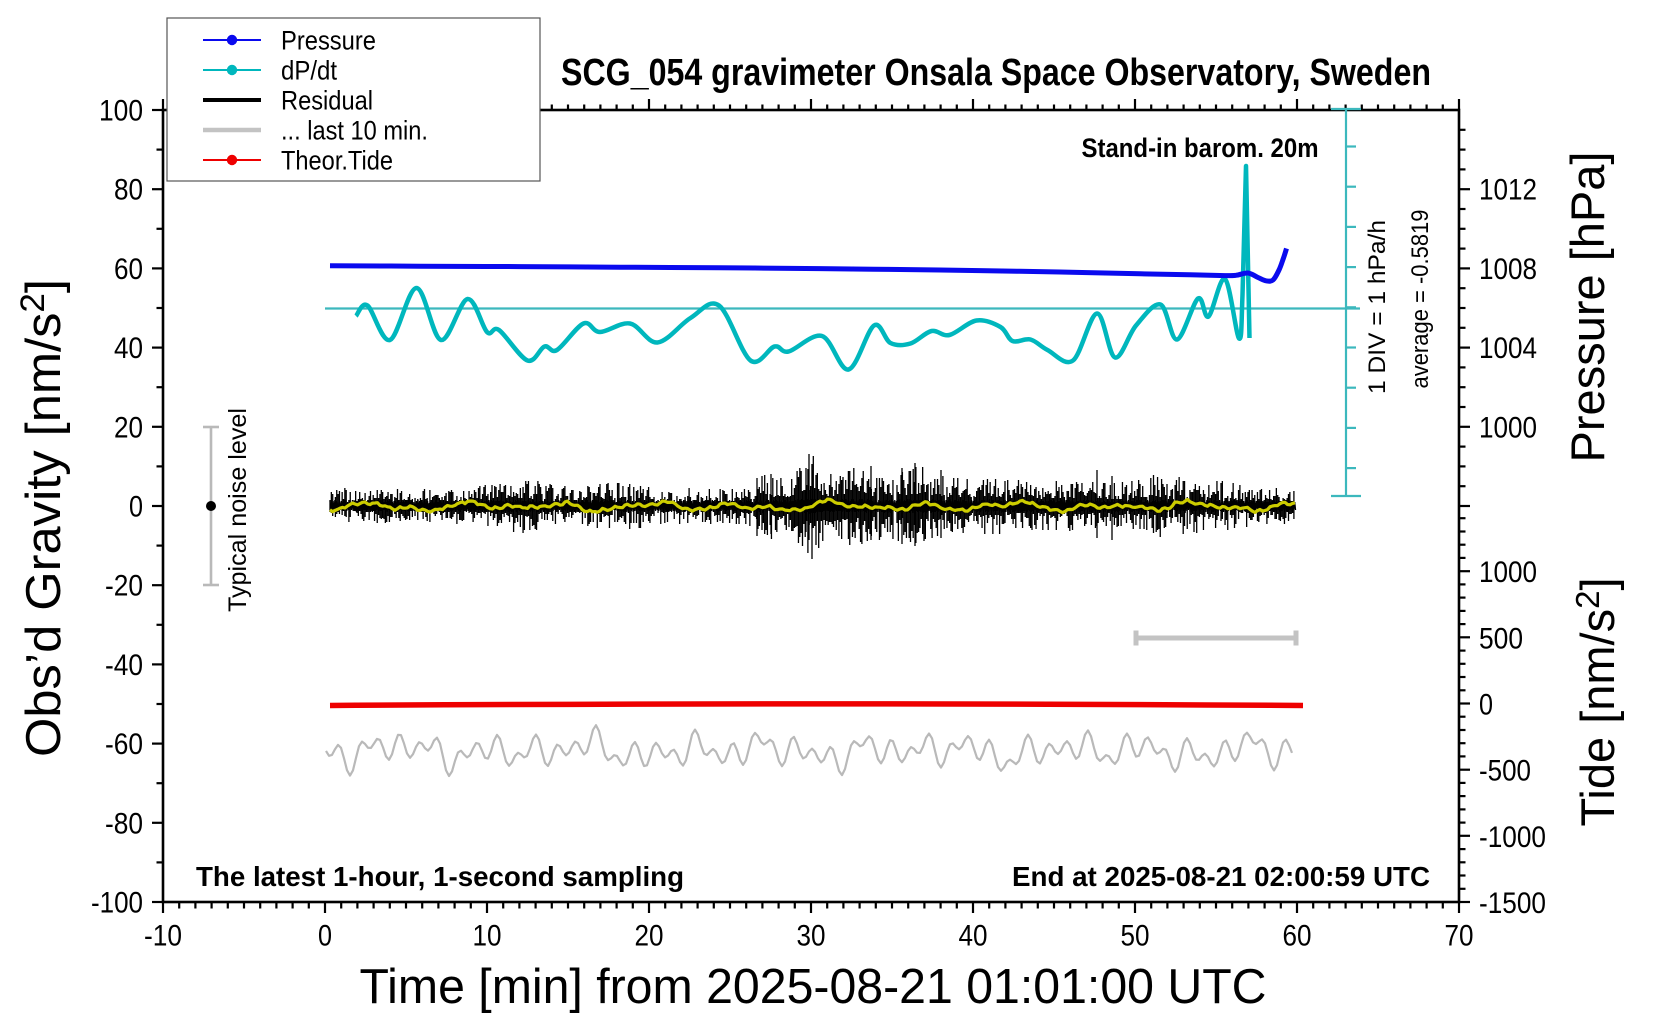 This screenshot has height=1020, width=1660. Describe the element at coordinates (1200, 148) in the screenshot. I see `svg-text: Stand-in barom. 20m` at that location.